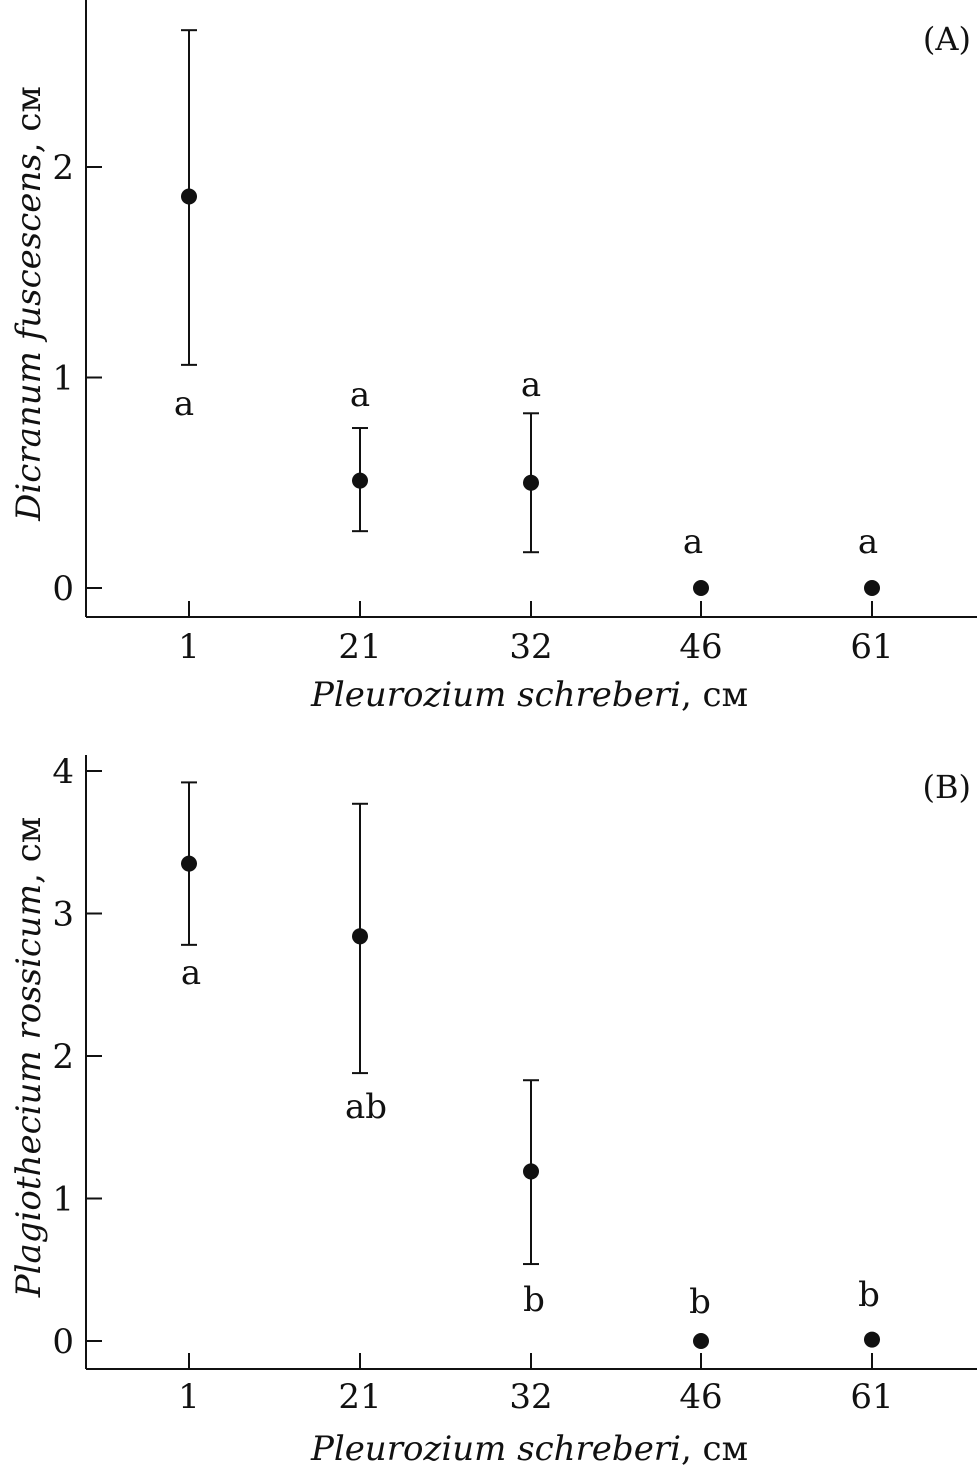  I want to click on panel-label: (A), so click(947, 39).